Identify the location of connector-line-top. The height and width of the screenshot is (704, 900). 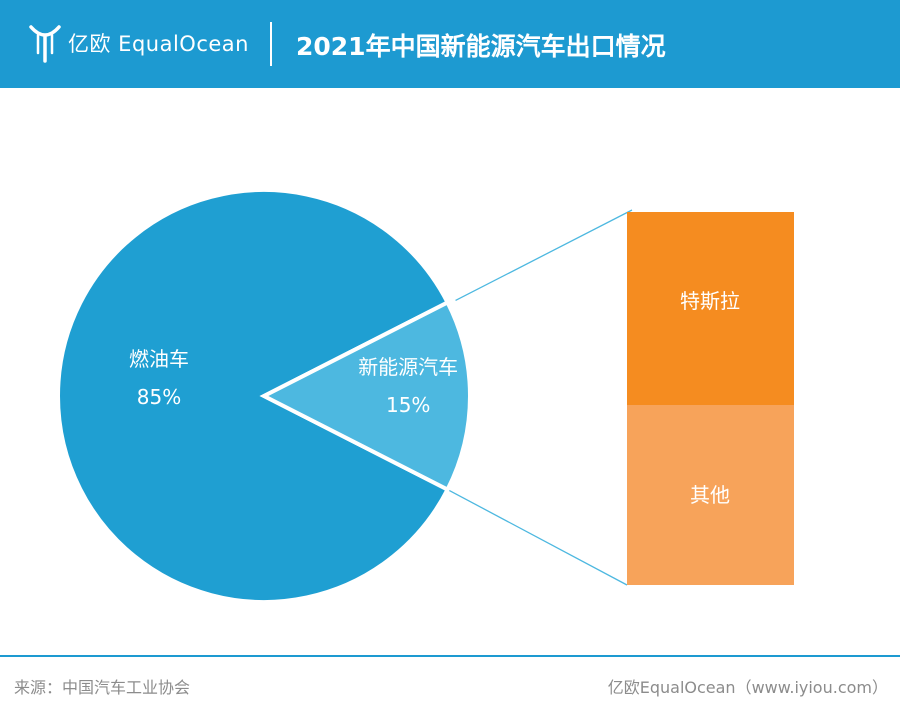
(544, 255).